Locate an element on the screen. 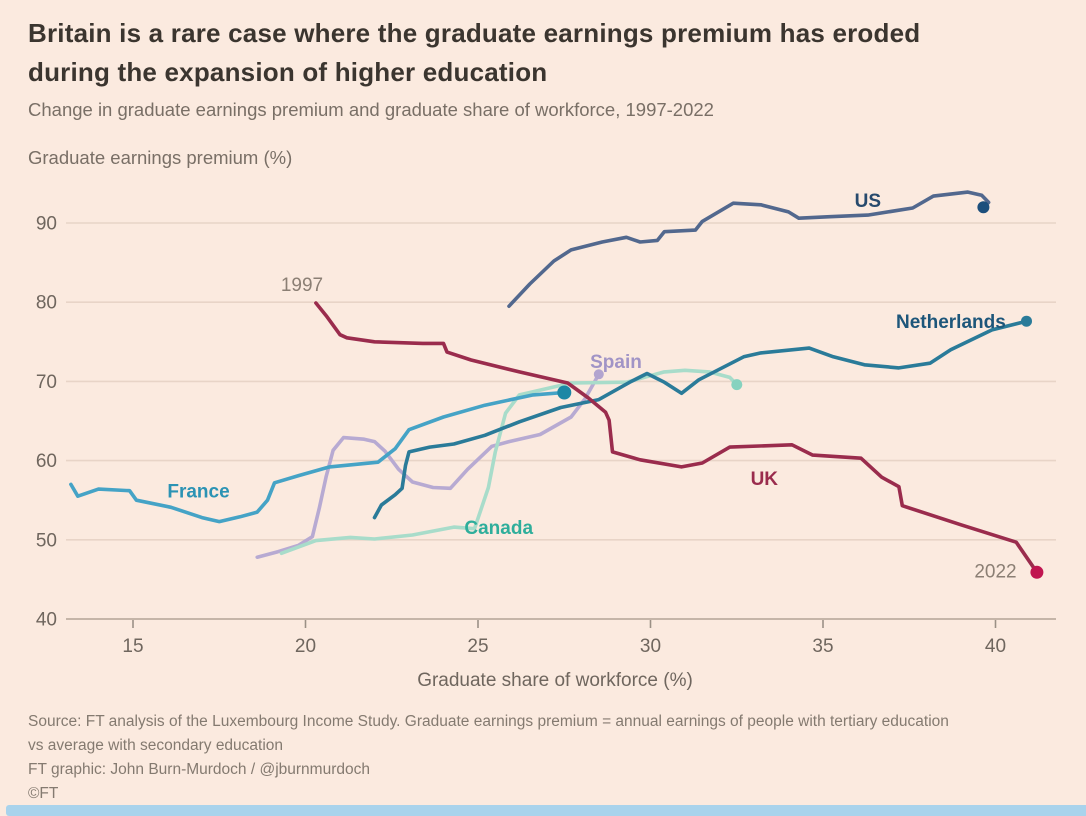  x-tick-label: 20 is located at coordinates (305, 646).